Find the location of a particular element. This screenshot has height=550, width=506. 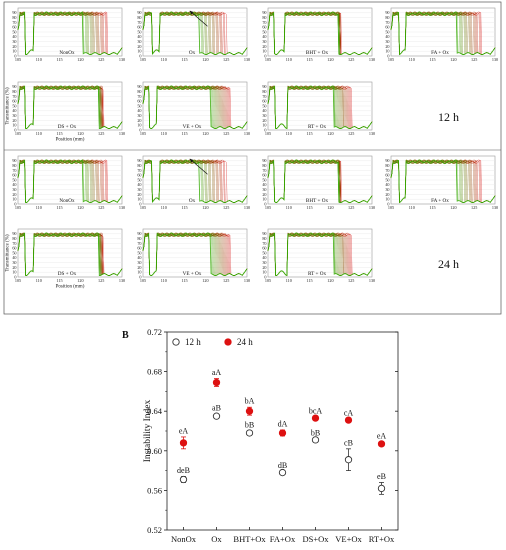

significance-label: dB is located at coordinates (282, 465).